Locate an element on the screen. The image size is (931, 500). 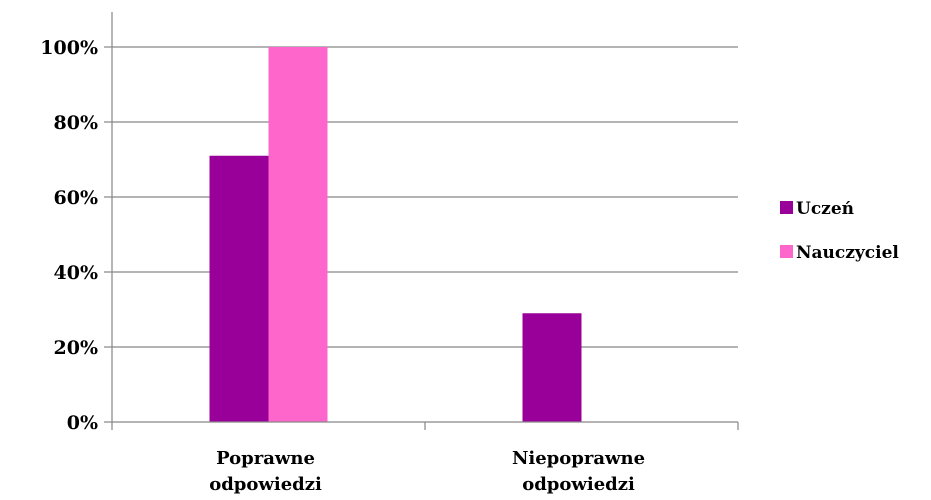
bar-uczeń-1 is located at coordinates (552, 367).